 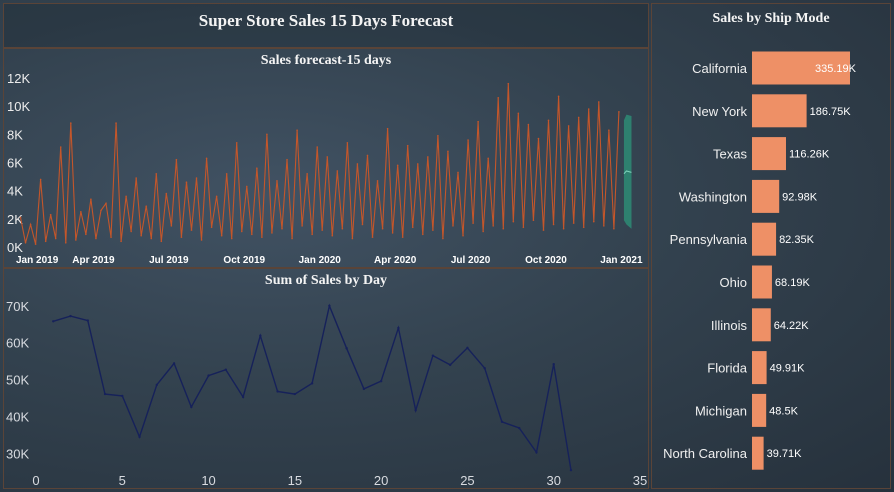 What do you see at coordinates (733, 282) in the screenshot?
I see `category-label: Ohio` at bounding box center [733, 282].